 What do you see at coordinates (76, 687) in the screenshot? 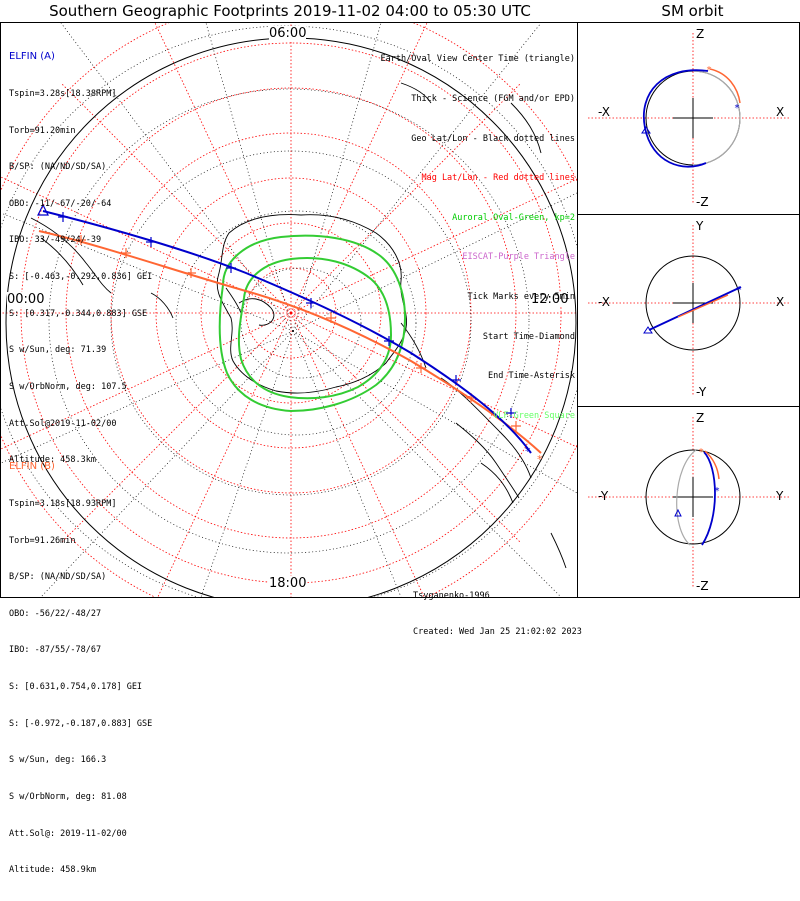
I see `elfin-b-line: S: [0.631,0.754,0.178] GEI` at bounding box center [76, 687].